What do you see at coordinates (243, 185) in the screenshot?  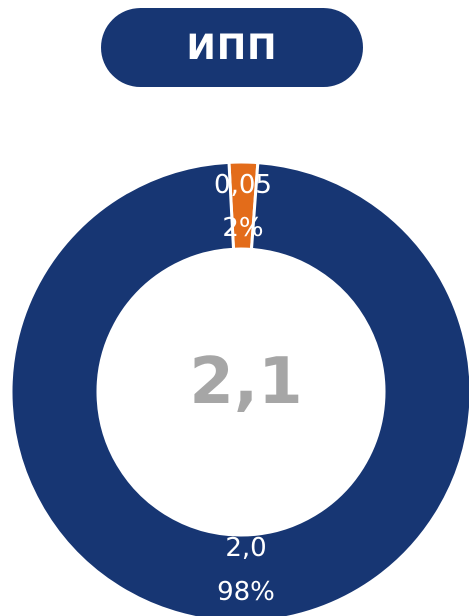 I see `slice-value-label-small: 0,05` at bounding box center [243, 185].